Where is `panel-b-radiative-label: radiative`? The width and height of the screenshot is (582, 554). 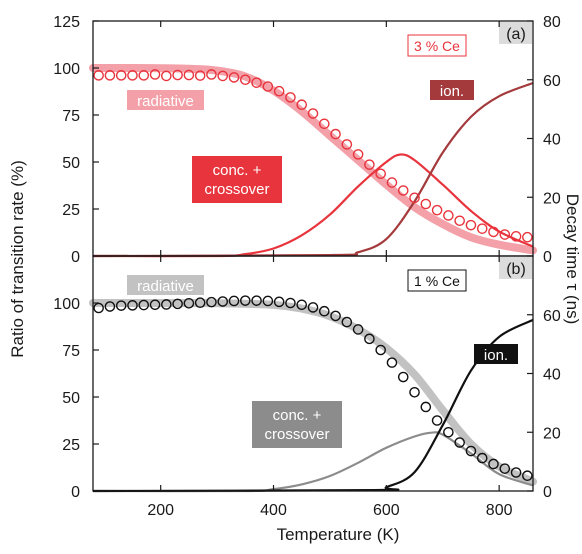 panel-b-radiative-label: radiative is located at coordinates (165, 286).